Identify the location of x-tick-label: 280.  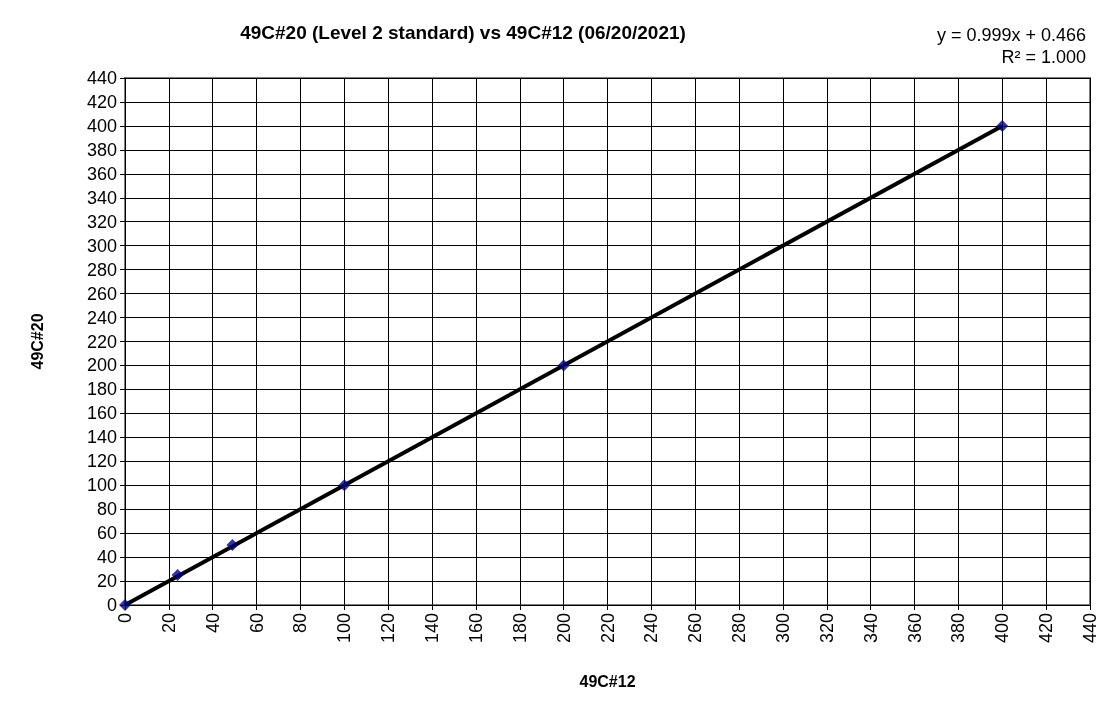
(739, 628).